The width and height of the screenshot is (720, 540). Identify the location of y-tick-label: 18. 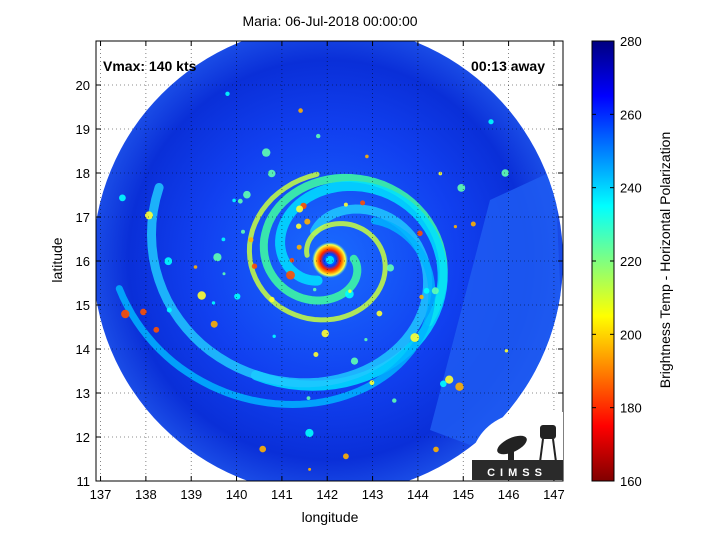
(83, 173).